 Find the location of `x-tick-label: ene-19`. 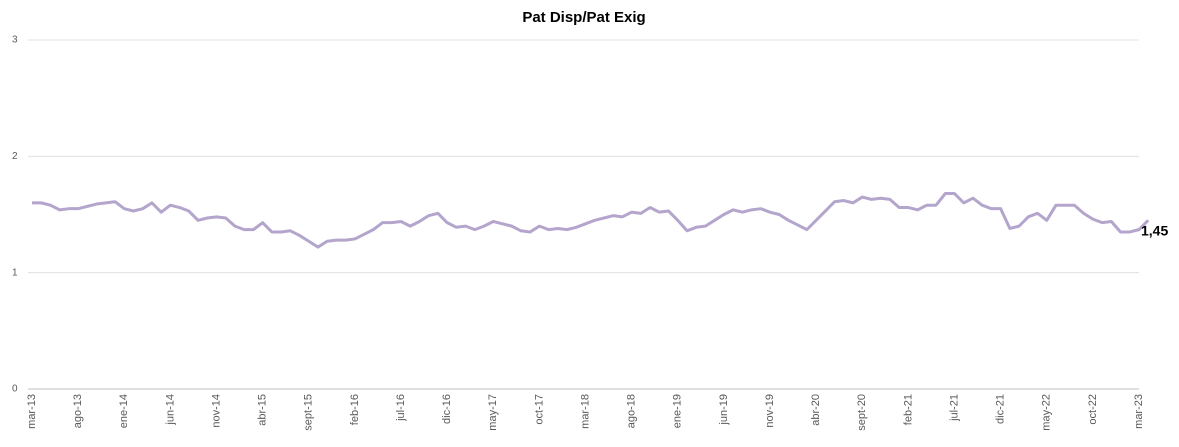

x-tick-label: ene-19 is located at coordinates (678, 411).